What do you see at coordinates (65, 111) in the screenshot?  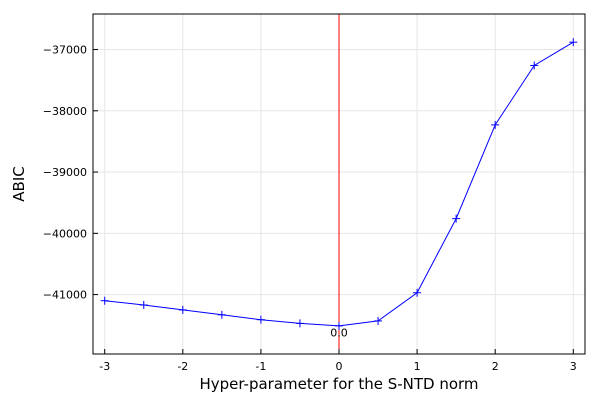 I see `y-tick-label: −38000` at bounding box center [65, 111].